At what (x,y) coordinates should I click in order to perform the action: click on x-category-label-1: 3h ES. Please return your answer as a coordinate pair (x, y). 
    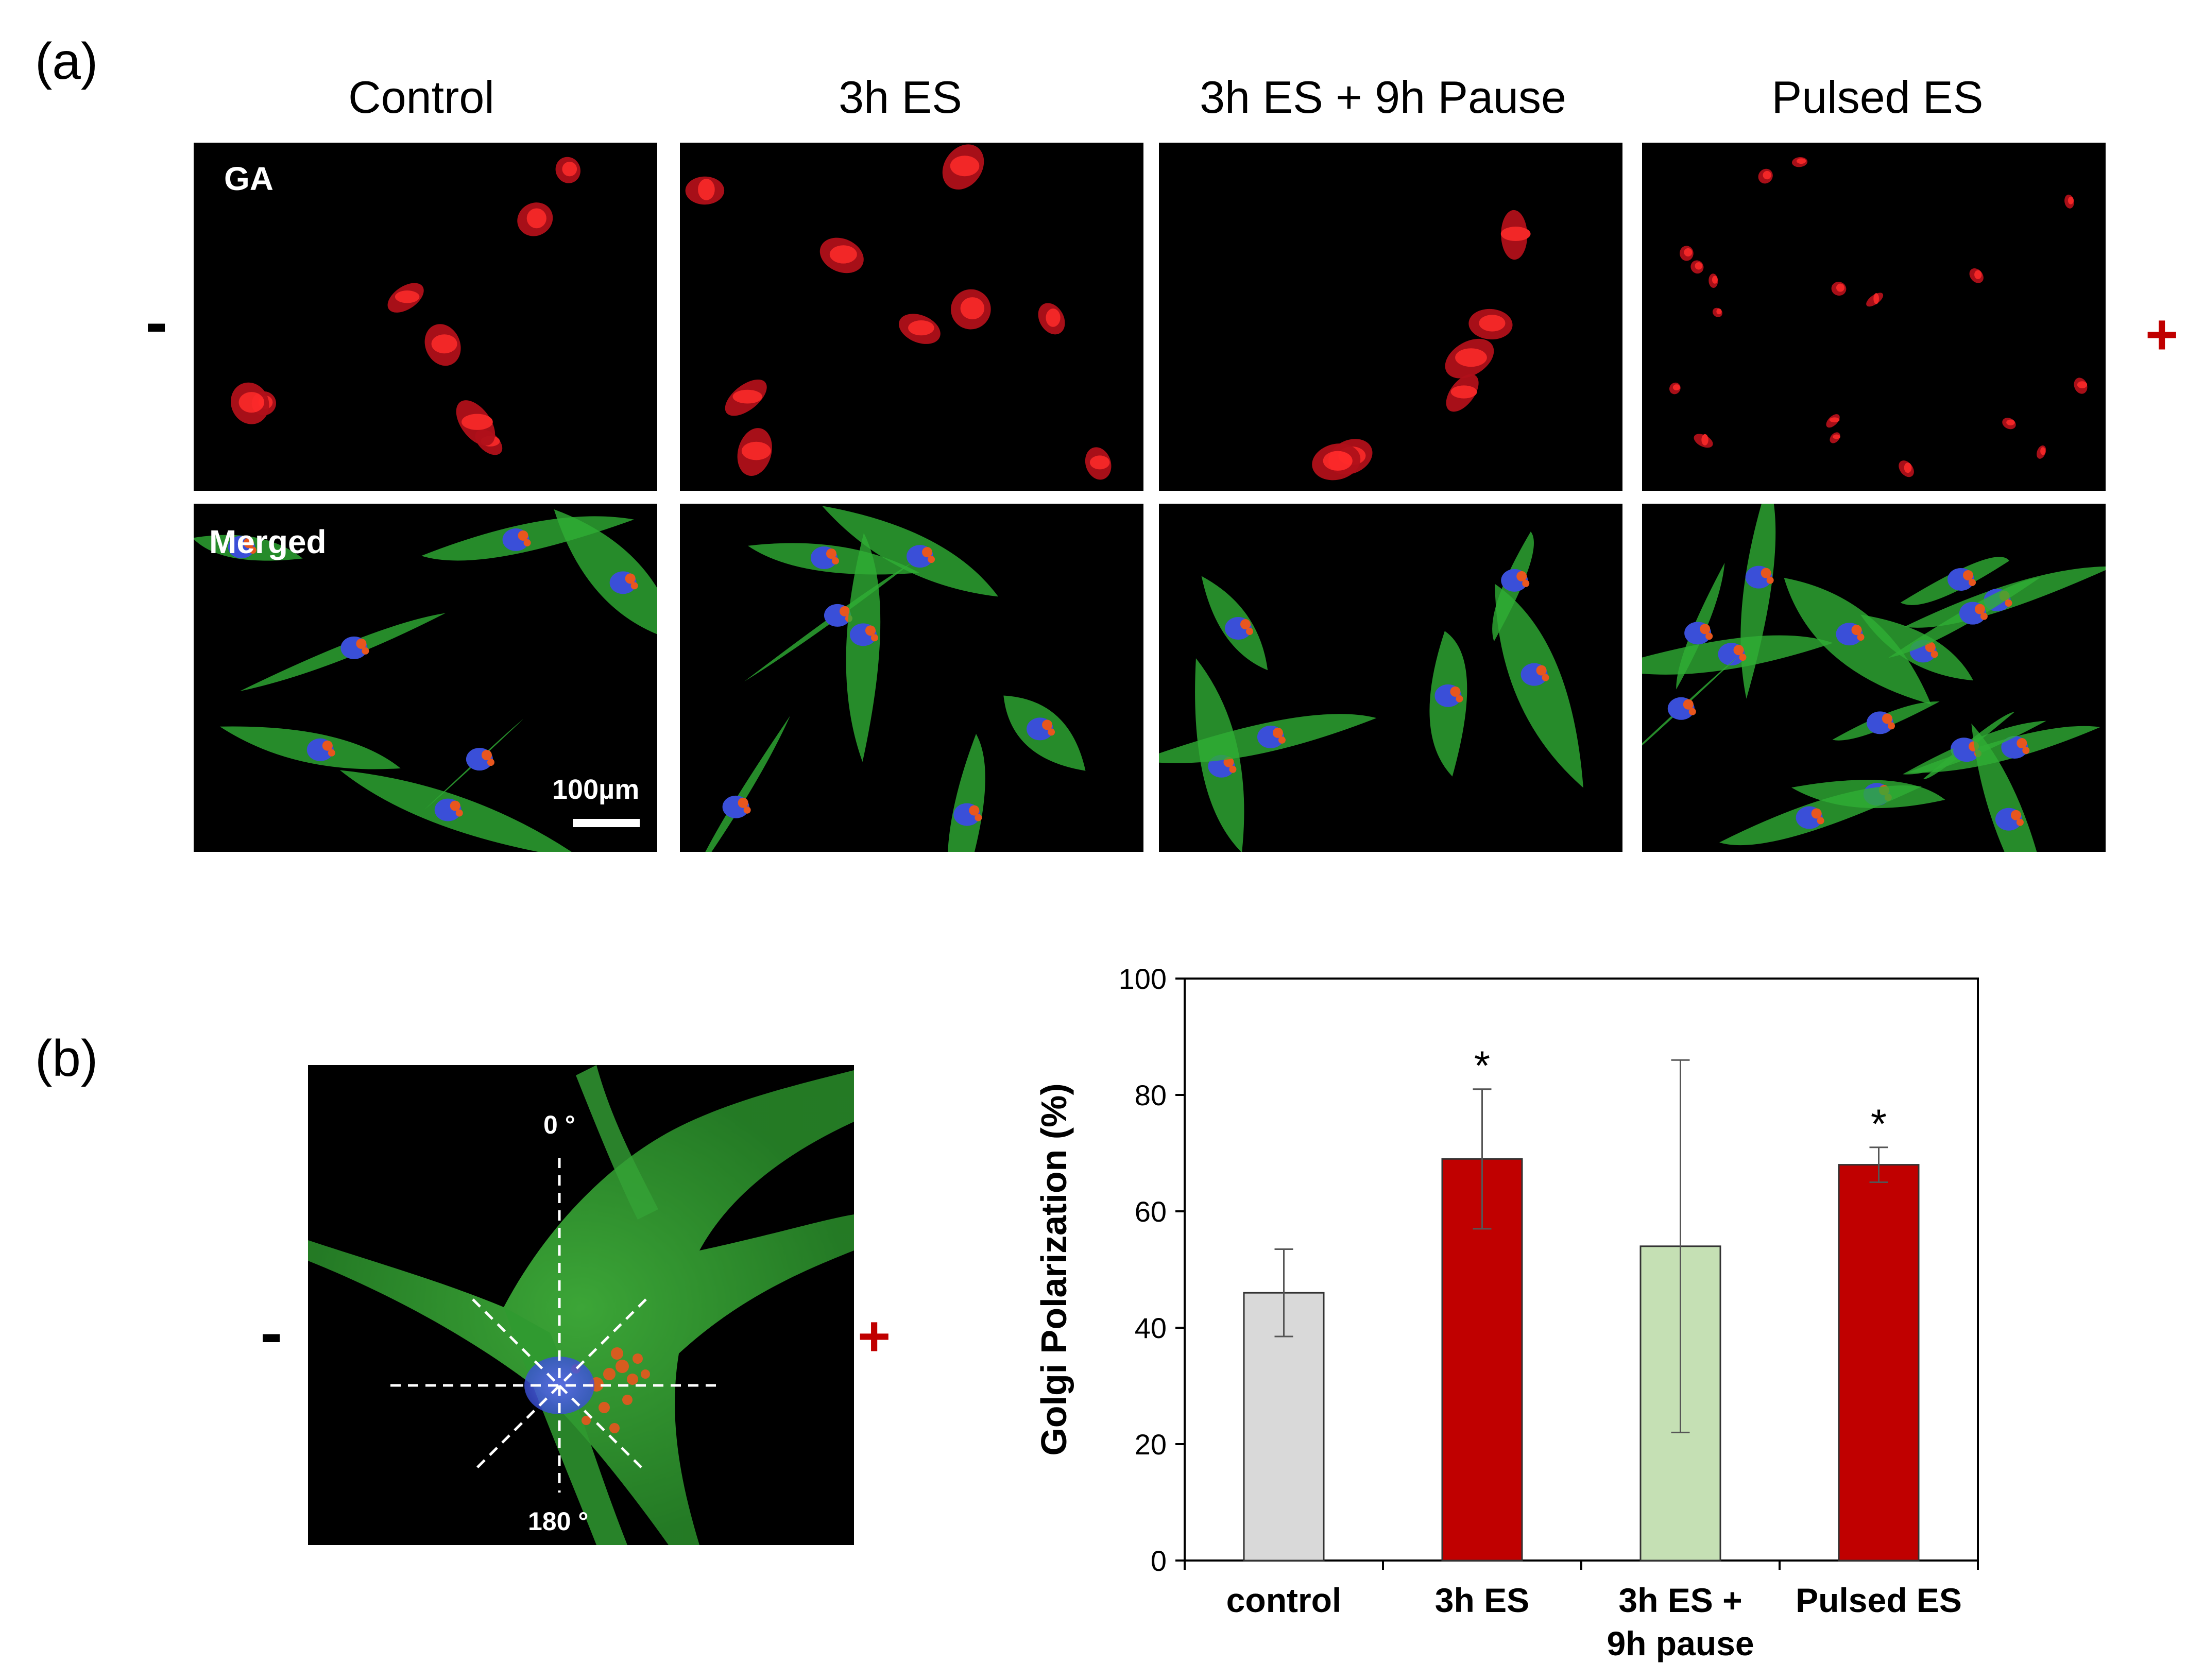
    Looking at the image, I should click on (1482, 1600).